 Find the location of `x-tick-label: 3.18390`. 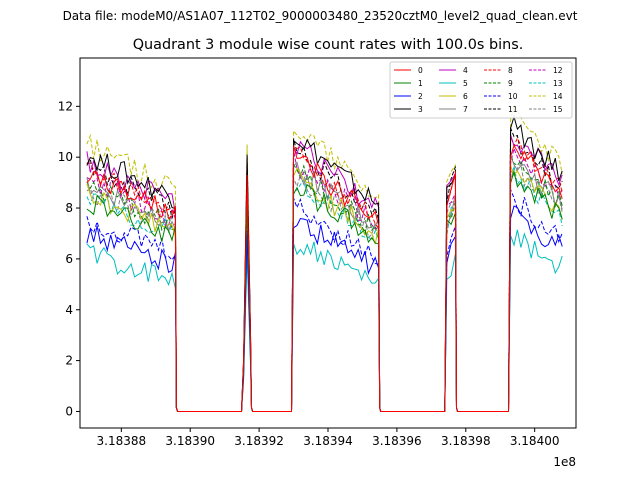

x-tick-label: 3.18390 is located at coordinates (190, 441).